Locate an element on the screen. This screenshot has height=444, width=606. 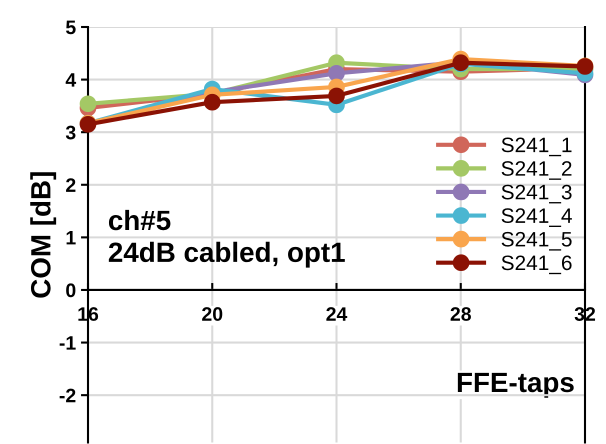
y-tick-label: -1 is located at coordinates (68, 343).